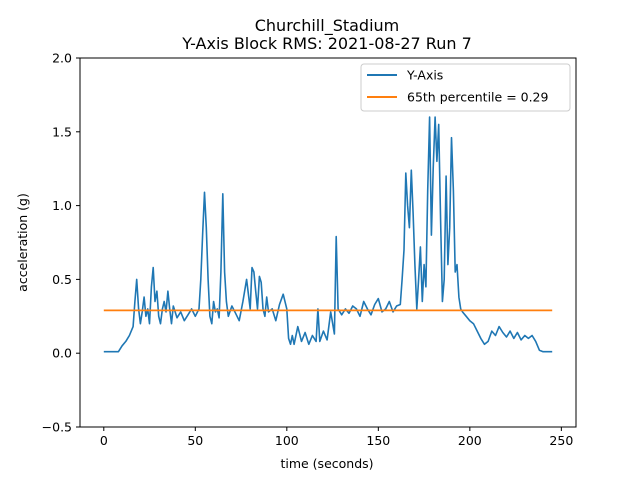  Describe the element at coordinates (62, 353) in the screenshot. I see `y-tick-label: 0.0` at that location.